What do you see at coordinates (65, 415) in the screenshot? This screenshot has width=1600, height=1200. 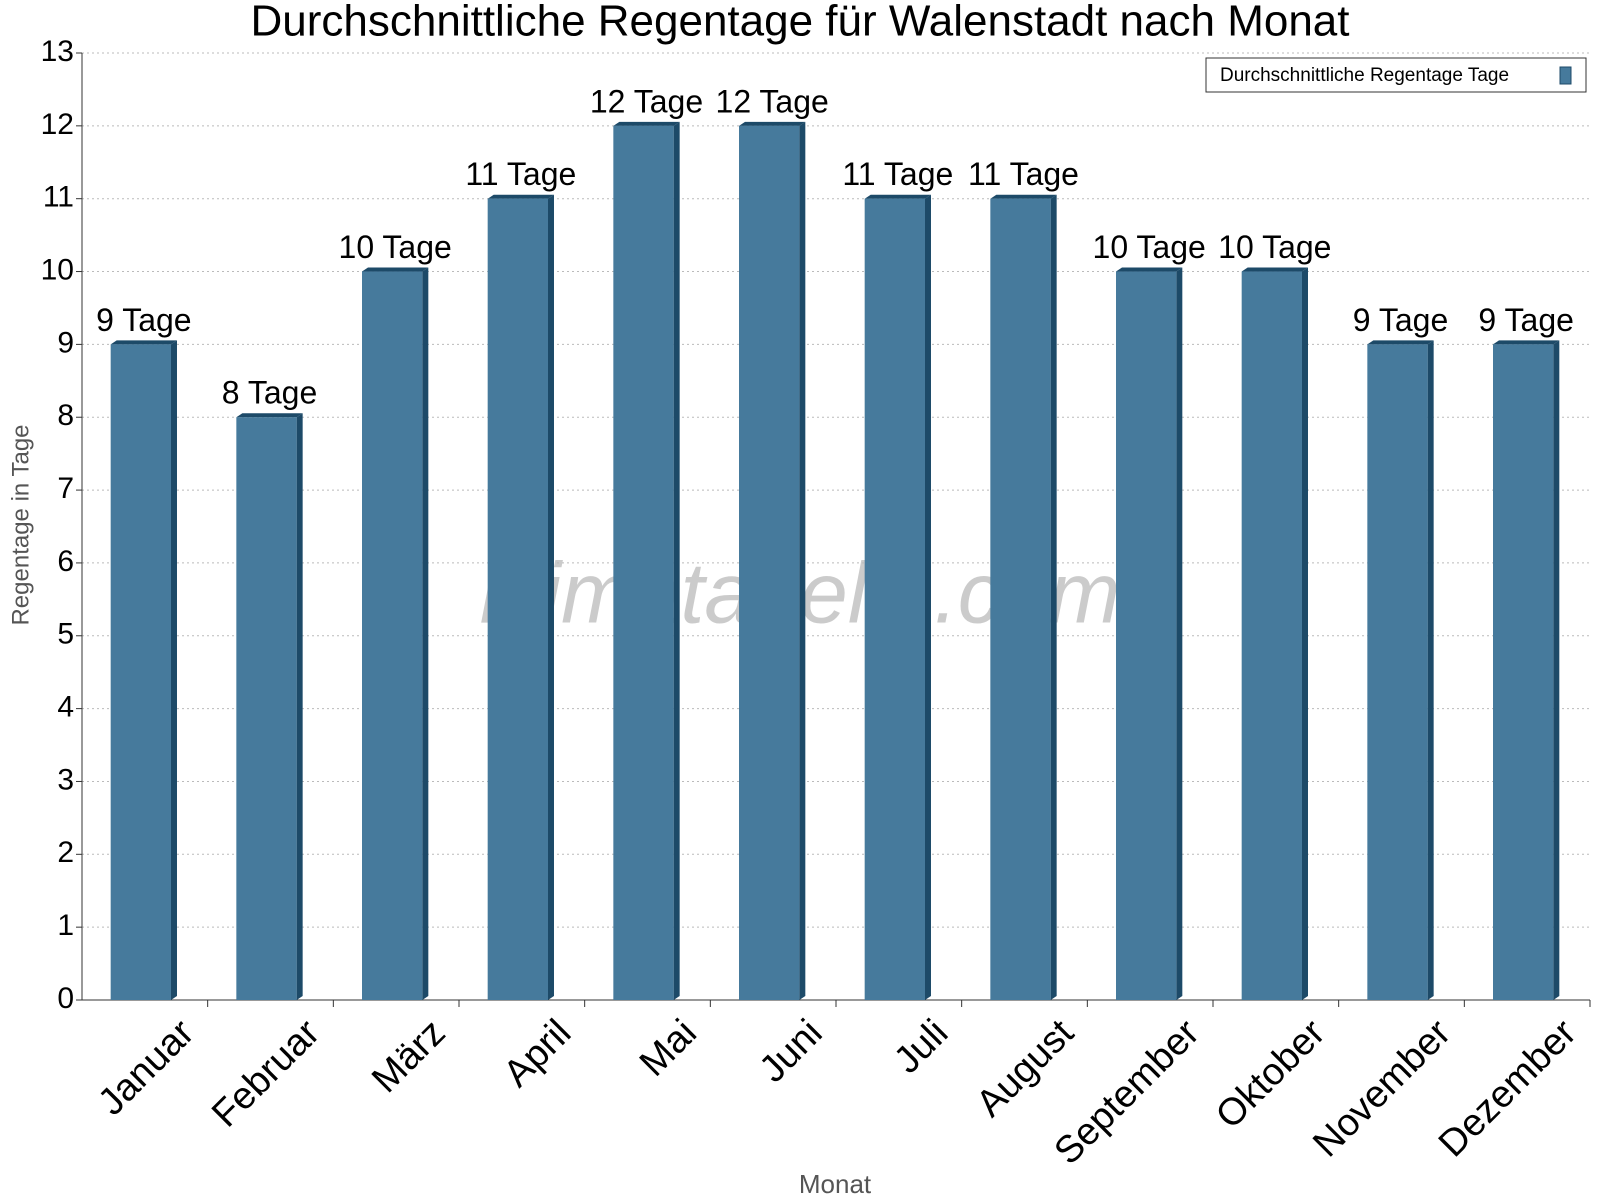 I see `y-tick-label: 8` at bounding box center [65, 415].